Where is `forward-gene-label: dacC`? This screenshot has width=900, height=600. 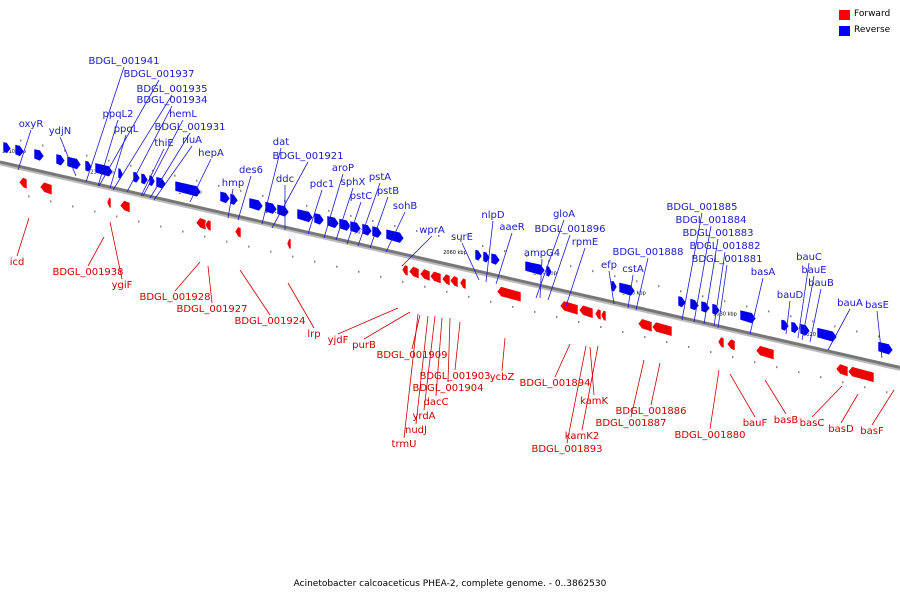 forward-gene-label: dacC is located at coordinates (436, 402).